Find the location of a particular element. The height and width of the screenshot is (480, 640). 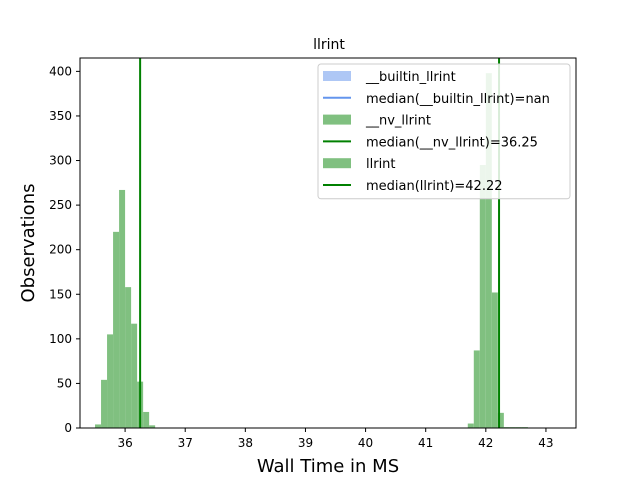

x-tick-label-5: 41 is located at coordinates (425, 443).